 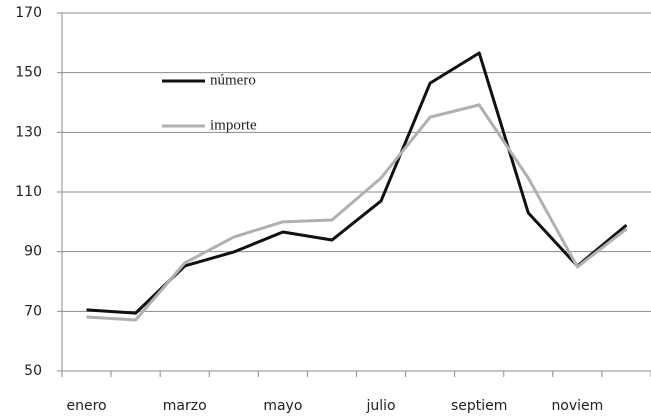 I want to click on x-tick-label: julio, so click(x=380, y=406).